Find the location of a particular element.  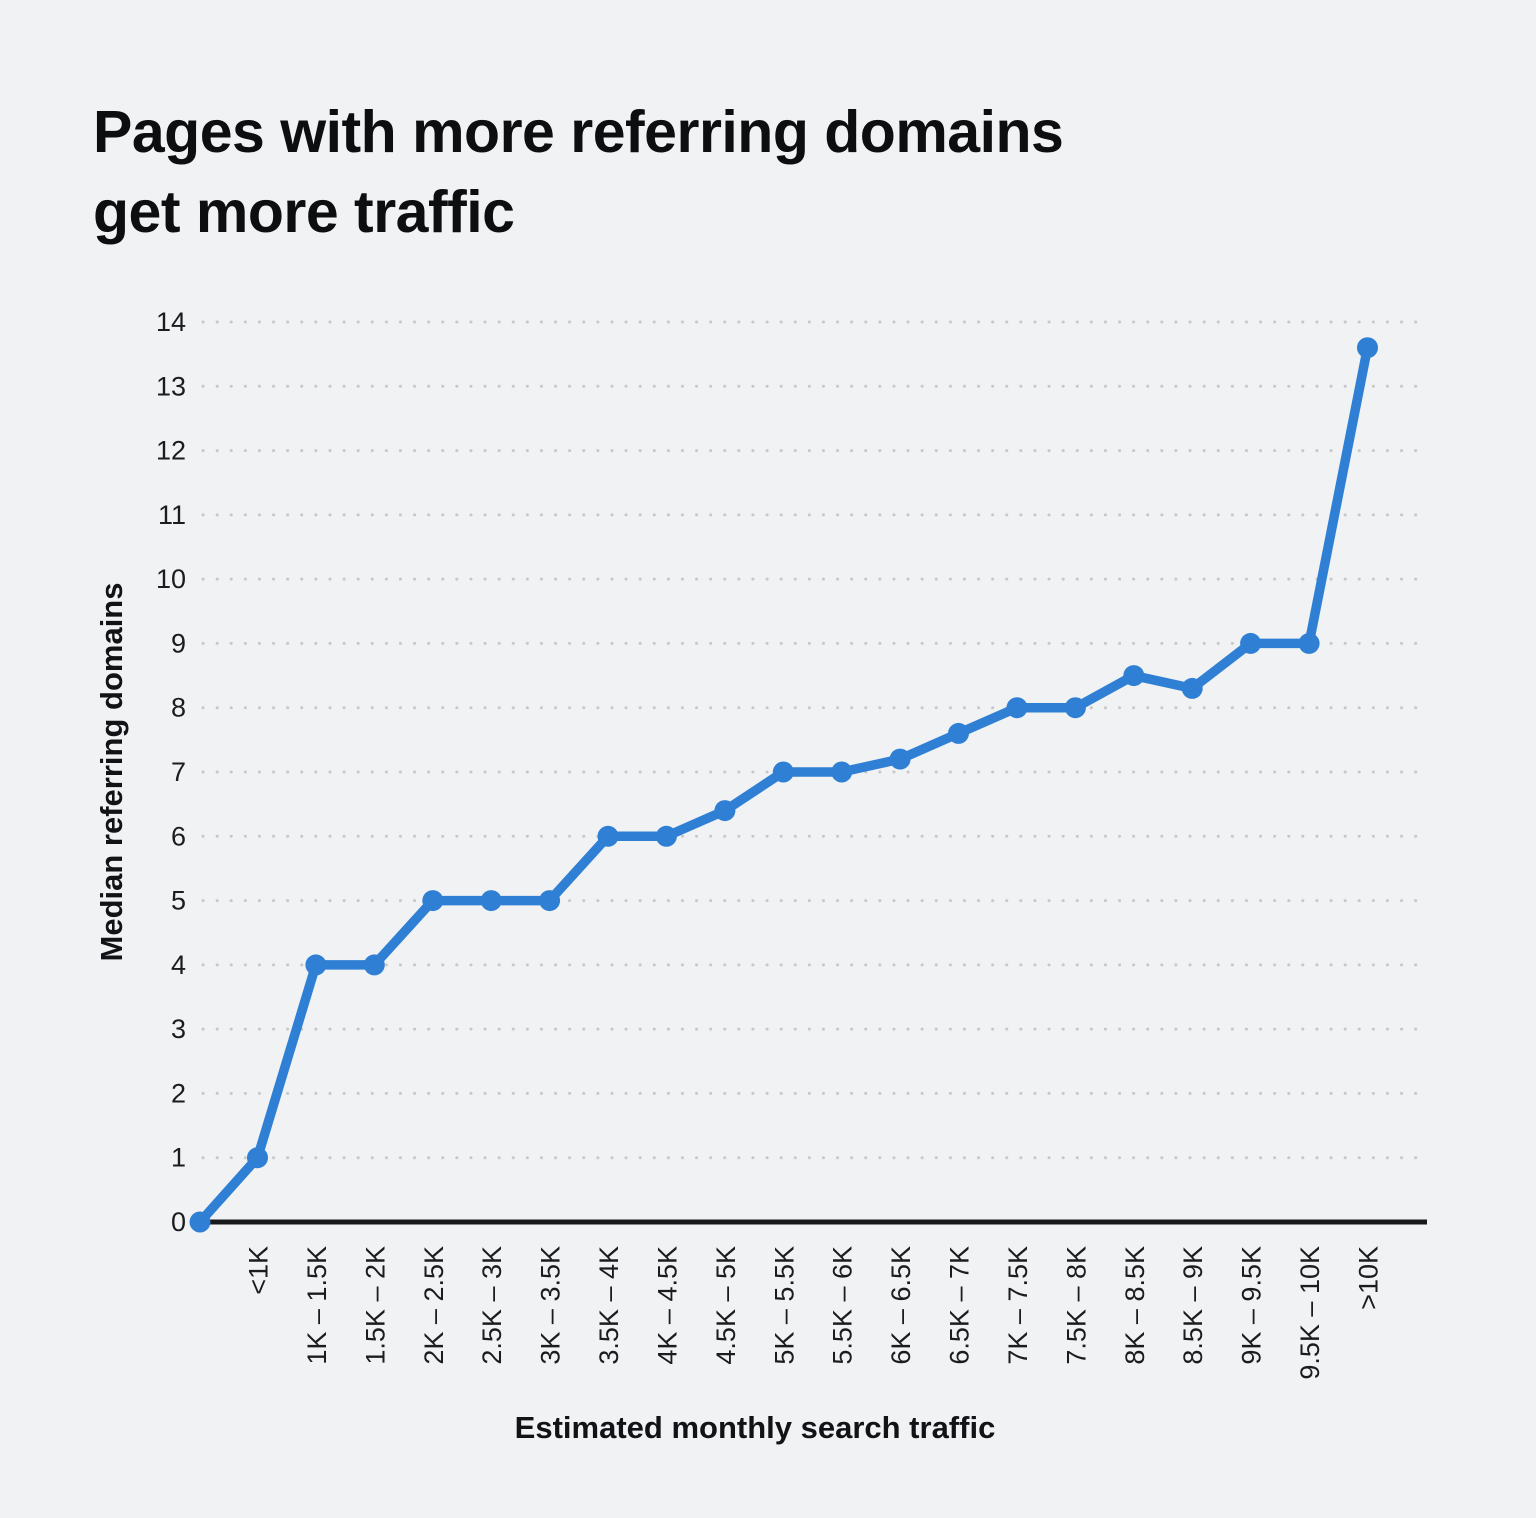

y-tick-label-2: 2 is located at coordinates (178, 1093).